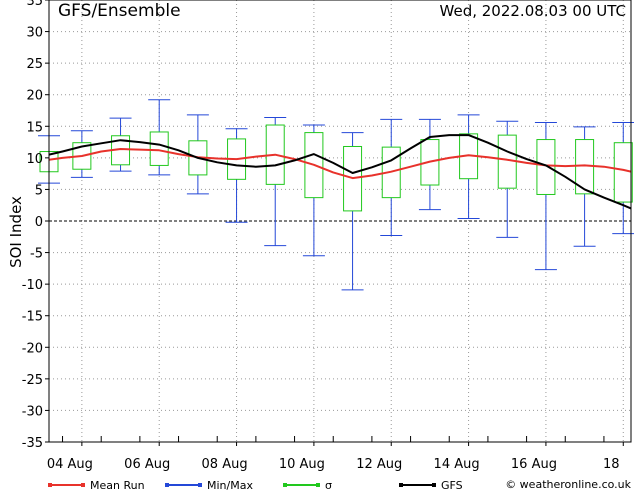 The height and width of the screenshot is (490, 634). What do you see at coordinates (34, 127) in the screenshot?
I see `y-tick-label: 15` at bounding box center [34, 127].